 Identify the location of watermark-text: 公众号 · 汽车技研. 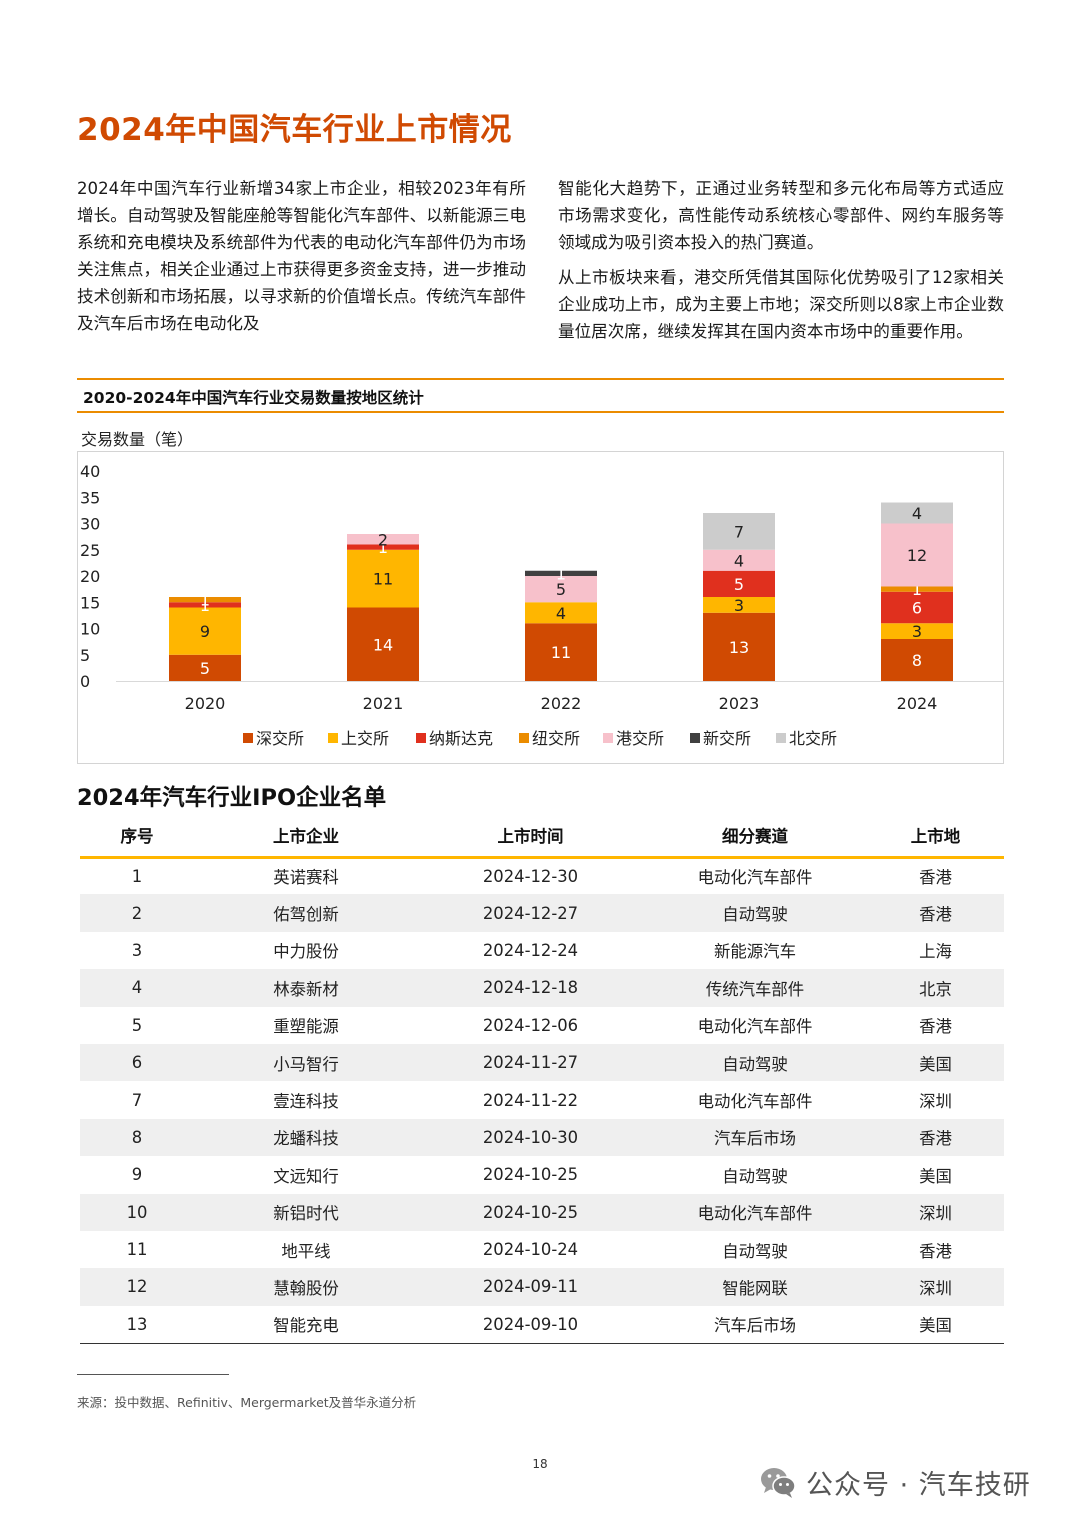
(918, 1485).